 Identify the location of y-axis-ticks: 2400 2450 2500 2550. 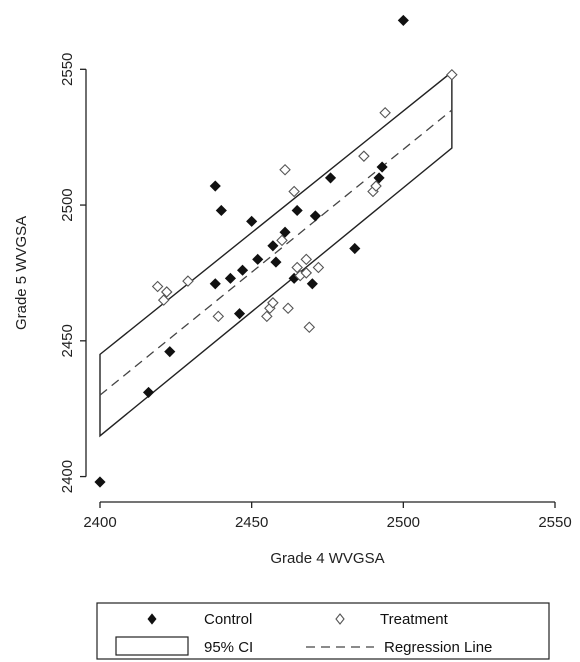
(72, 273).